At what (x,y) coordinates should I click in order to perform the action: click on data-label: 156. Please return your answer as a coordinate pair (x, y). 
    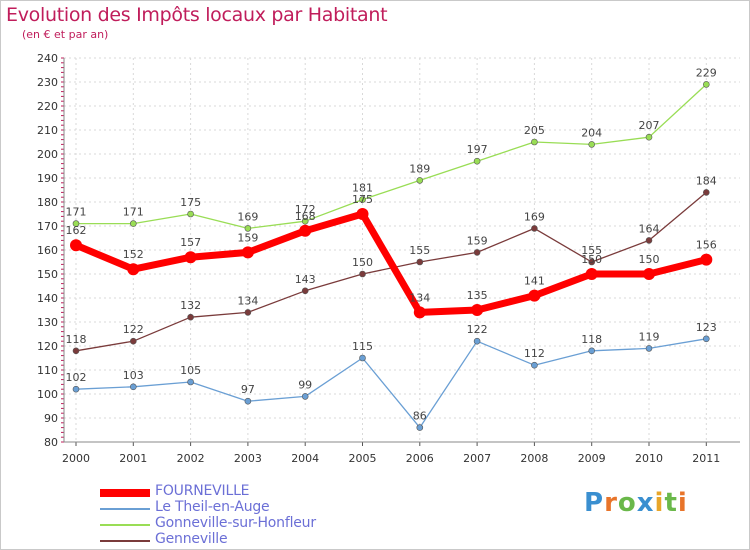
    Looking at the image, I should click on (706, 245).